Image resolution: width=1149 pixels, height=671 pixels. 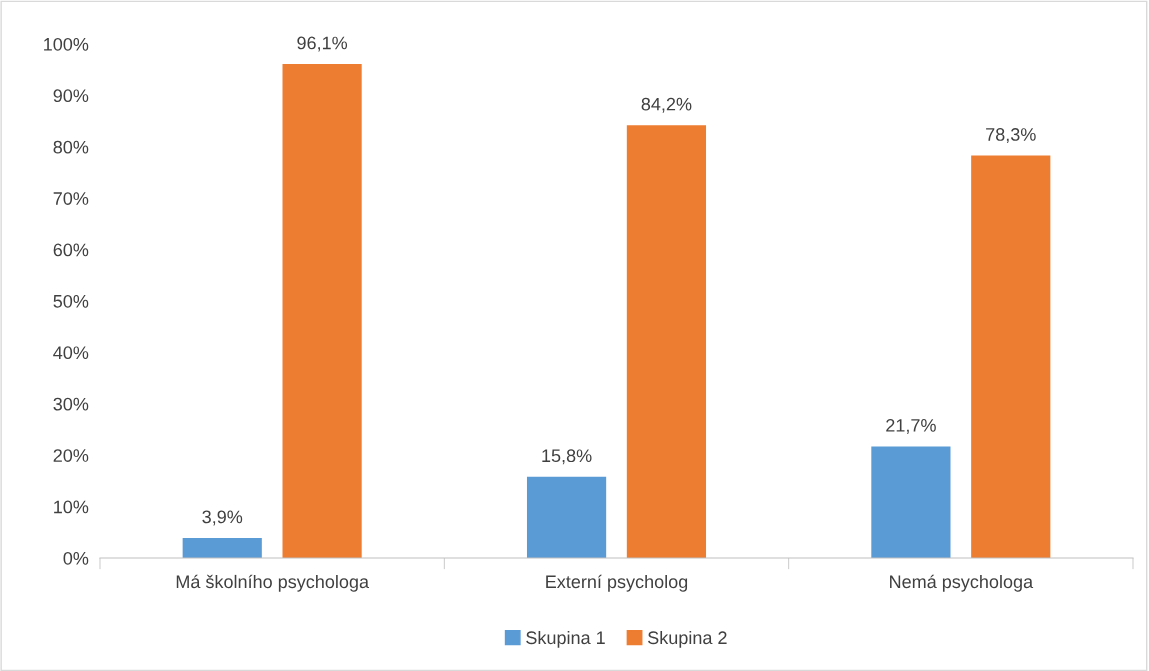 I want to click on data-label: 84,2%, so click(x=666, y=105).